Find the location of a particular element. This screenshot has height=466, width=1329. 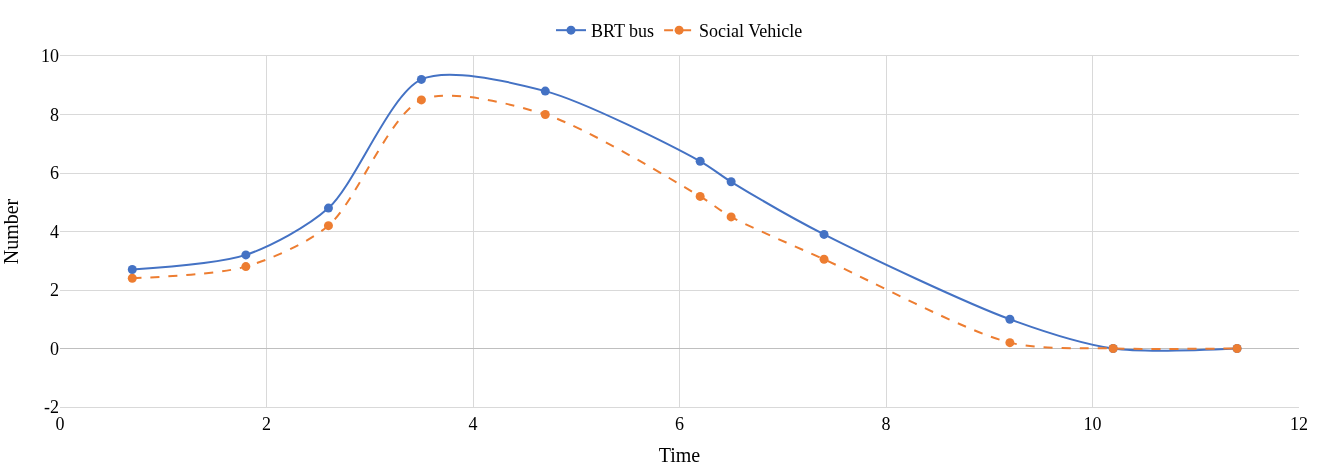

y-tick-label: 2 is located at coordinates (54, 290).